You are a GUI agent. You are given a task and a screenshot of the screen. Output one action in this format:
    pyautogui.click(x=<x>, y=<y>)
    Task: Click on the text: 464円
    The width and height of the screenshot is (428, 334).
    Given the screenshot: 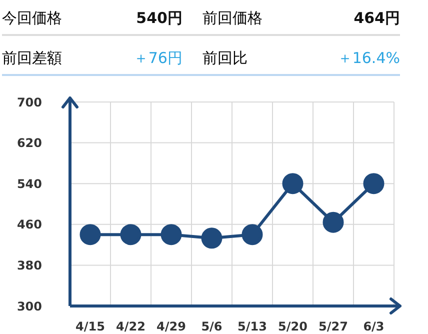 What is the action you would take?
    pyautogui.click(x=376, y=18)
    